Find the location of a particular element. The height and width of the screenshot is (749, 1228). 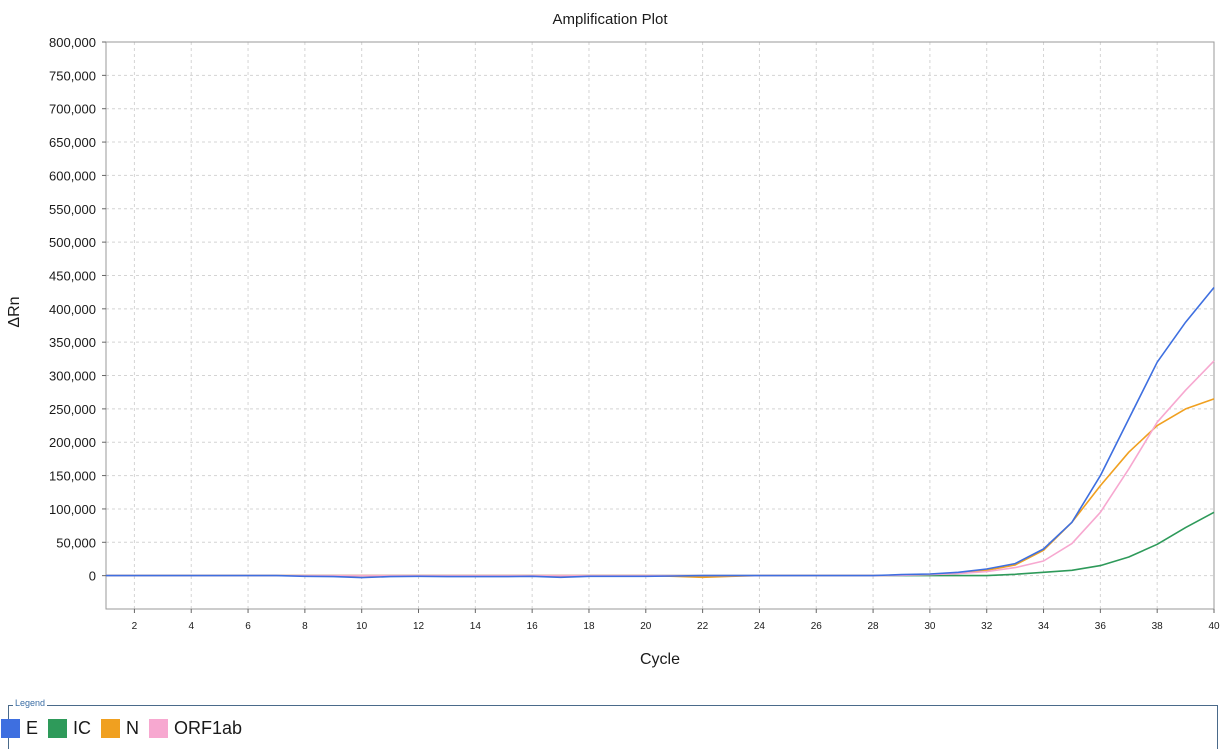

legend-item-orf1ab: ORF1ab is located at coordinates (195, 728).